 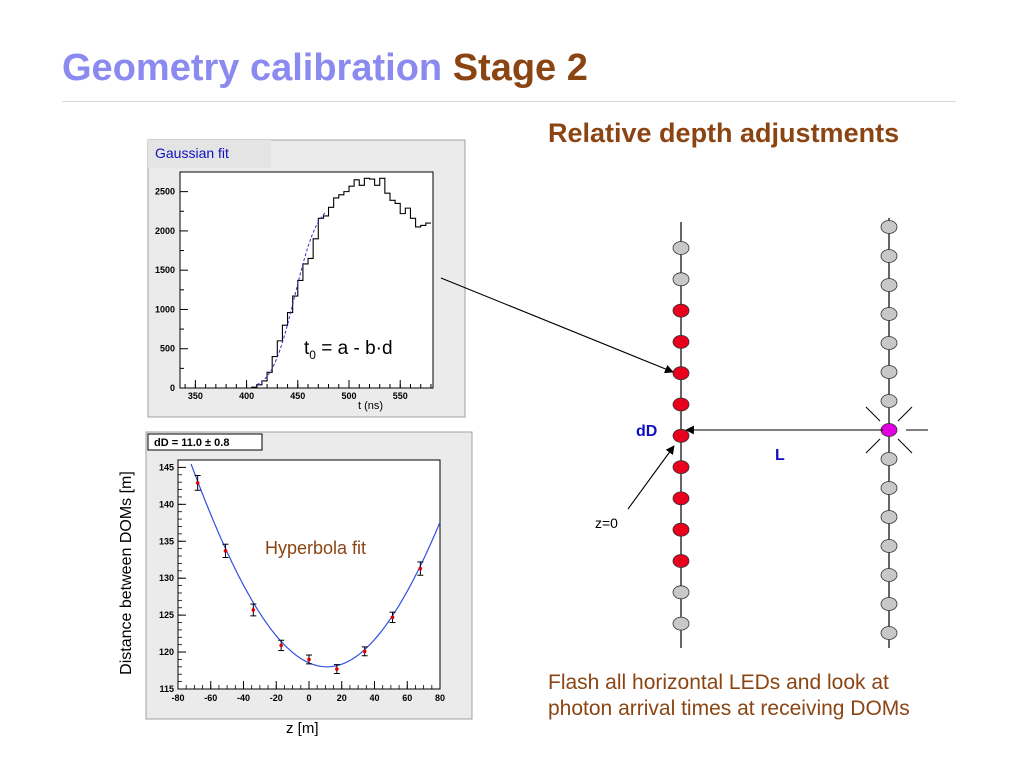 What do you see at coordinates (192, 153) in the screenshot?
I see `histogram-title: Gaussian fit` at bounding box center [192, 153].